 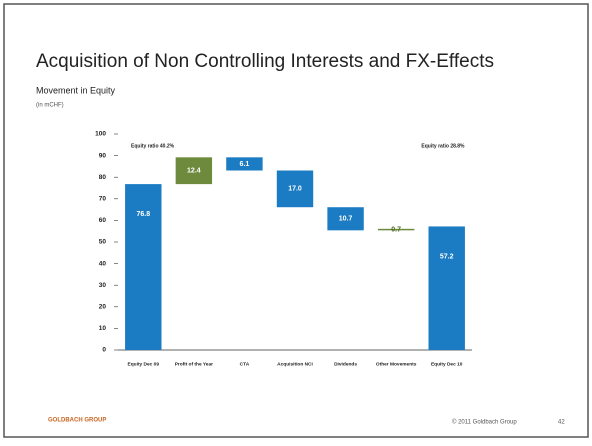 I want to click on copyright: © 2011 Goldbach Group, so click(x=484, y=422).